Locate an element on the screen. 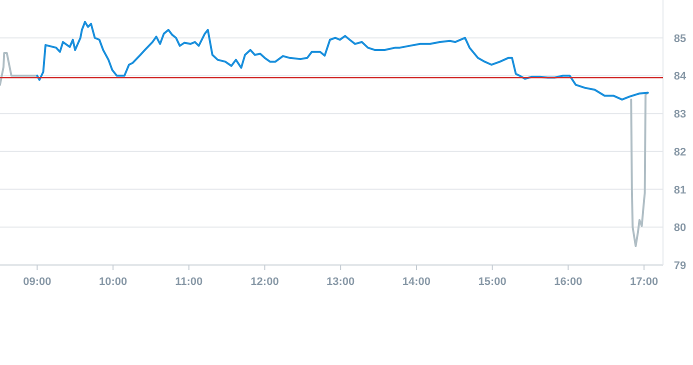 The height and width of the screenshot is (365, 693). x-tick-label: 16:00 is located at coordinates (568, 282).